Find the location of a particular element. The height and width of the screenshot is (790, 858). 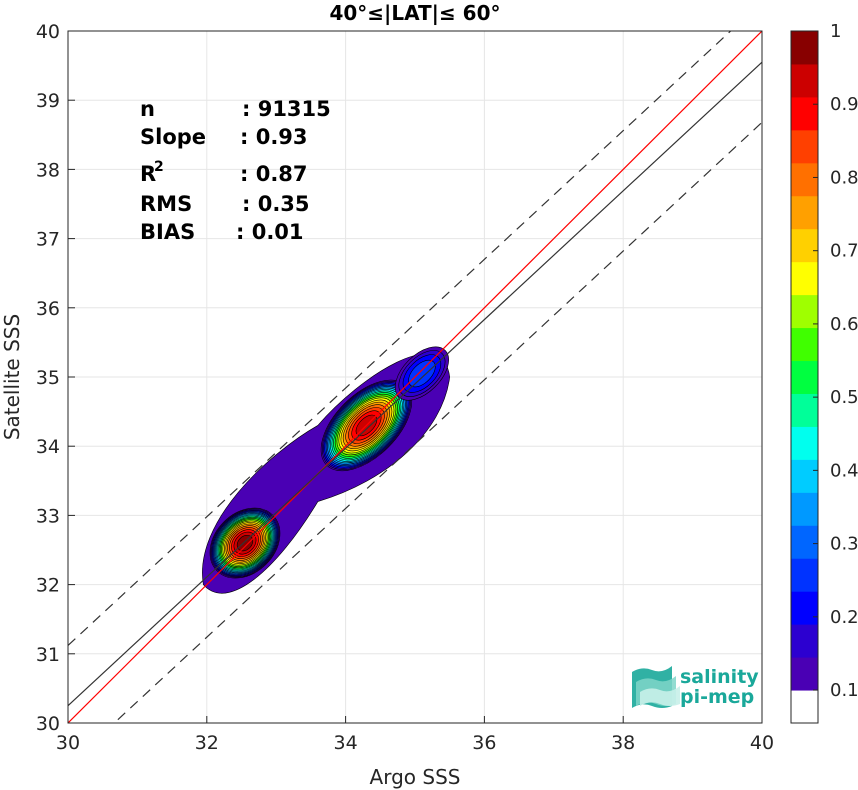

stat-value: : 0.35 is located at coordinates (276, 204).